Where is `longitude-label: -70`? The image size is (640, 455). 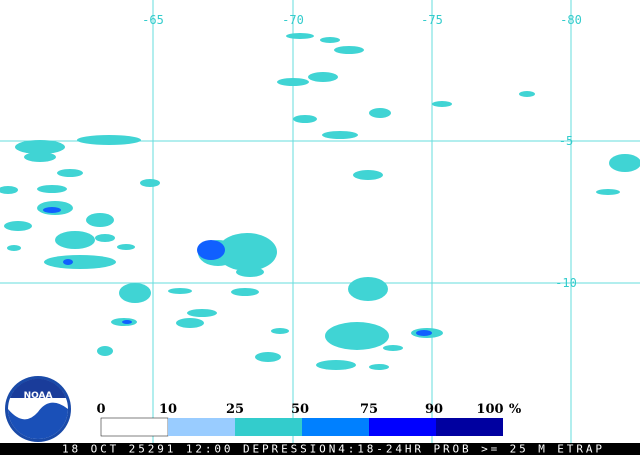
longitude-label: -70 is located at coordinates (293, 20).